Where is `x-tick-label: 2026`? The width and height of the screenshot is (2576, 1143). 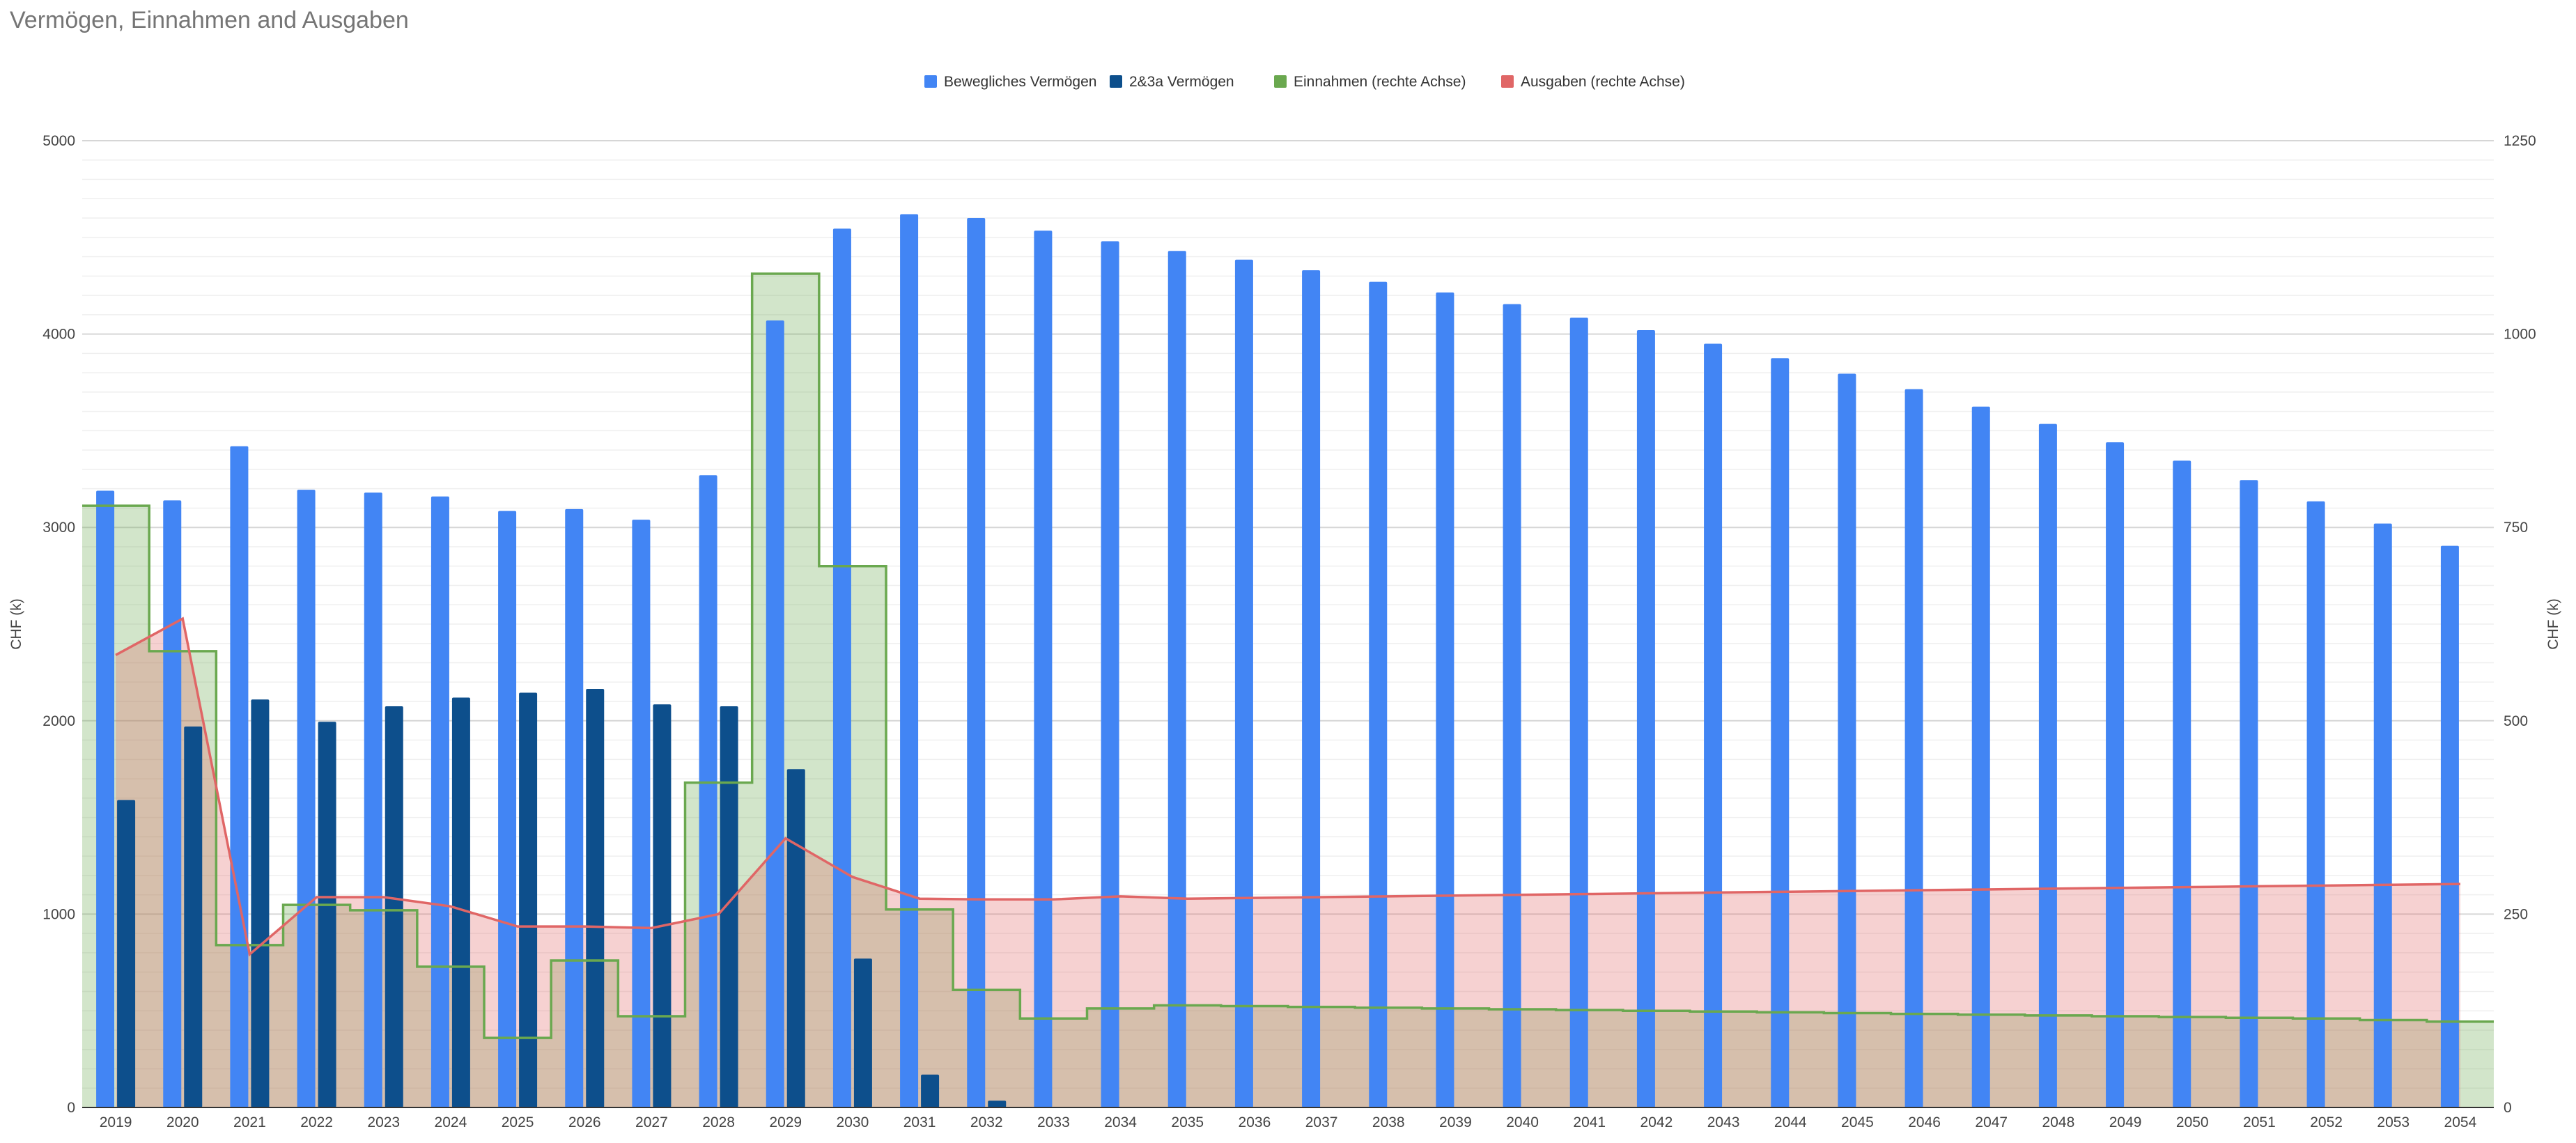 x-tick-label: 2026 is located at coordinates (584, 1122).